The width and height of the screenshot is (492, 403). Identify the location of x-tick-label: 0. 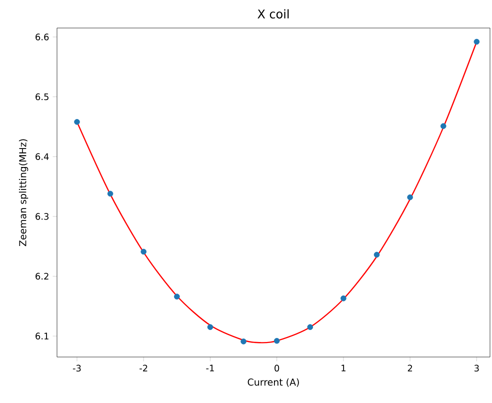
(277, 368).